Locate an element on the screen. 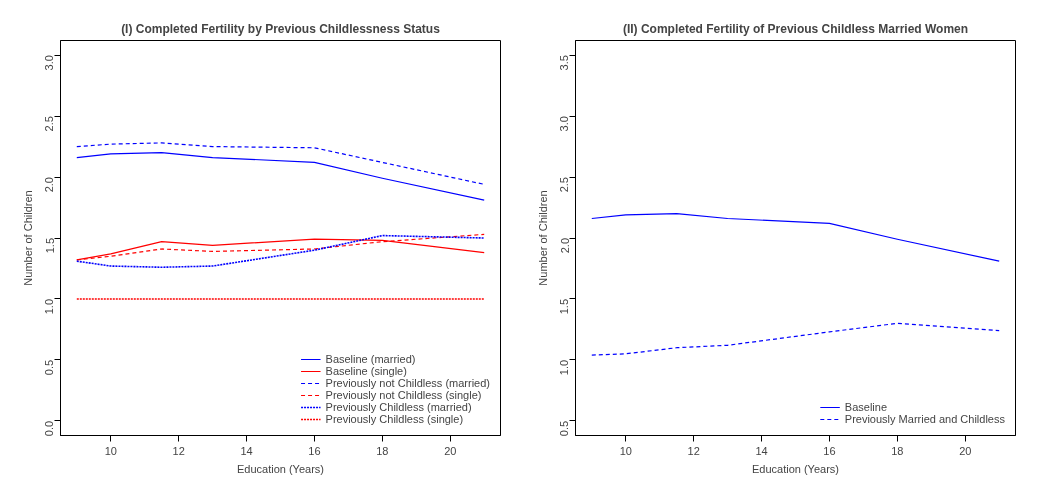 This screenshot has width=1043, height=494. legend-label: Previously not Childless (married) is located at coordinates (407, 383).